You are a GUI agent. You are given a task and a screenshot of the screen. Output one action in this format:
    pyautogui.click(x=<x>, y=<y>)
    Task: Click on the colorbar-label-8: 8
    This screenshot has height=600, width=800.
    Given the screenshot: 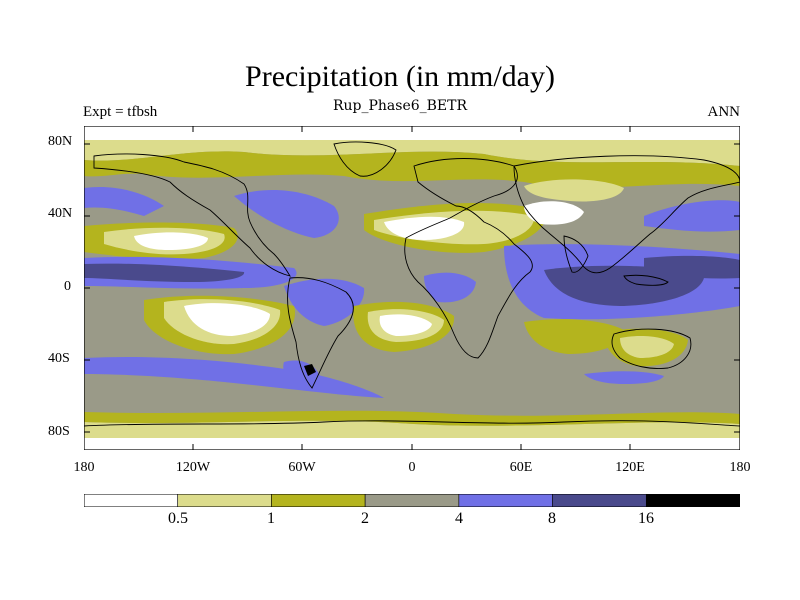 What is the action you would take?
    pyautogui.click(x=552, y=518)
    